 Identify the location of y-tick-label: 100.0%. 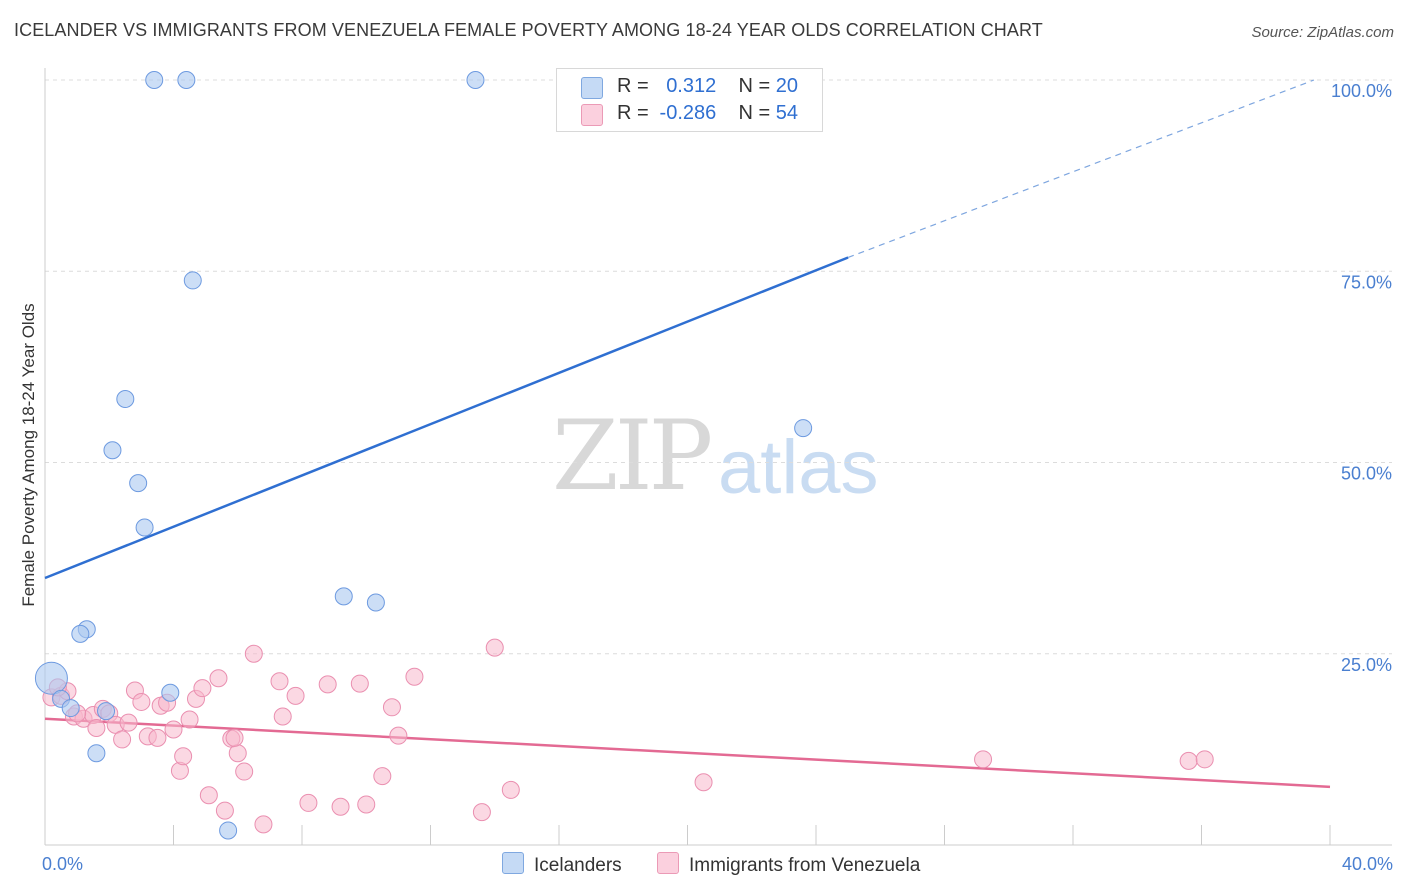
(1361, 91).